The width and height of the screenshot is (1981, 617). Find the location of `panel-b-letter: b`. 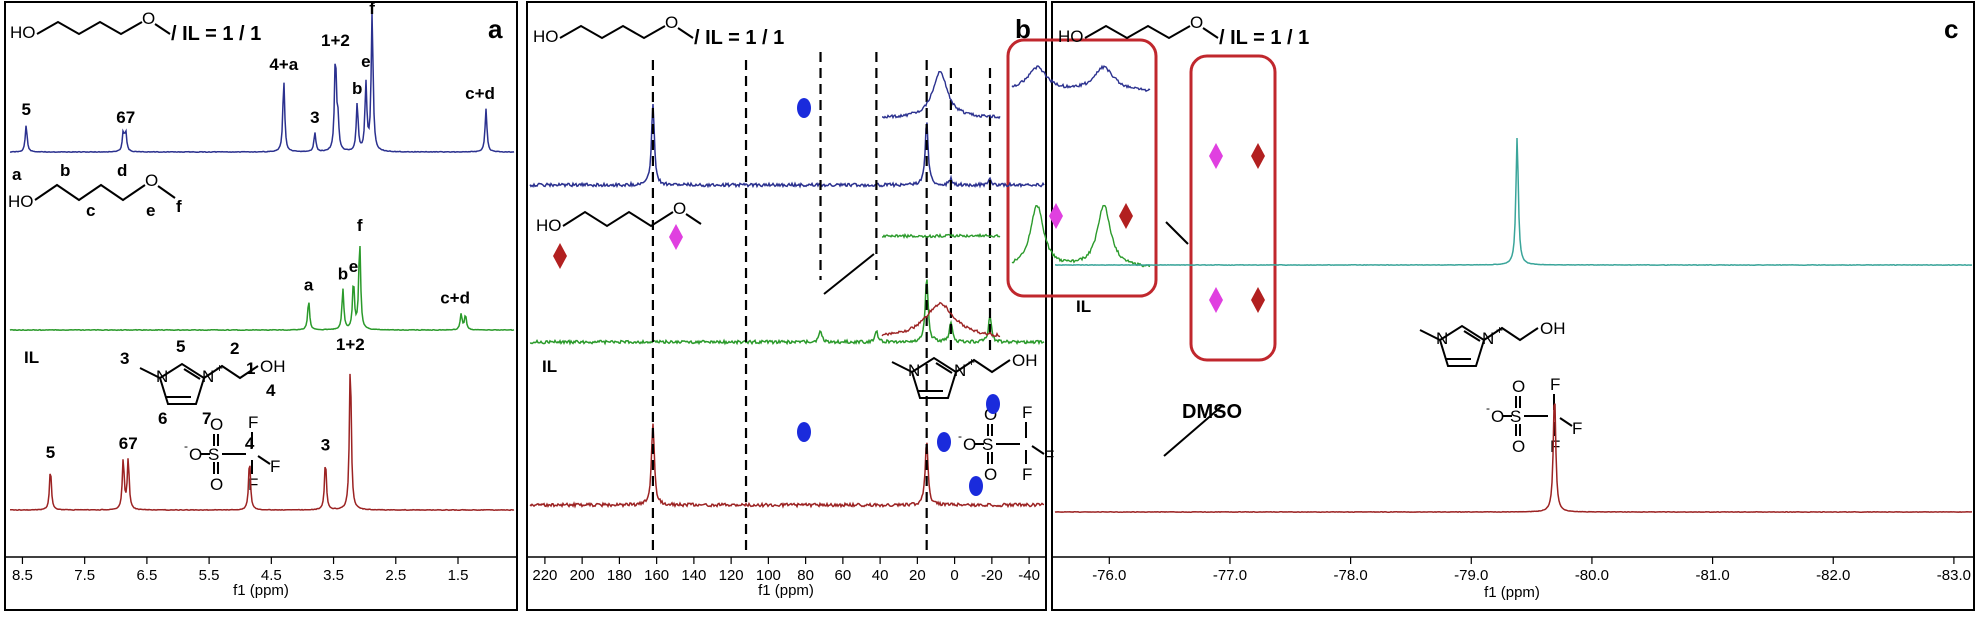

panel-b-letter: b is located at coordinates (1023, 29).